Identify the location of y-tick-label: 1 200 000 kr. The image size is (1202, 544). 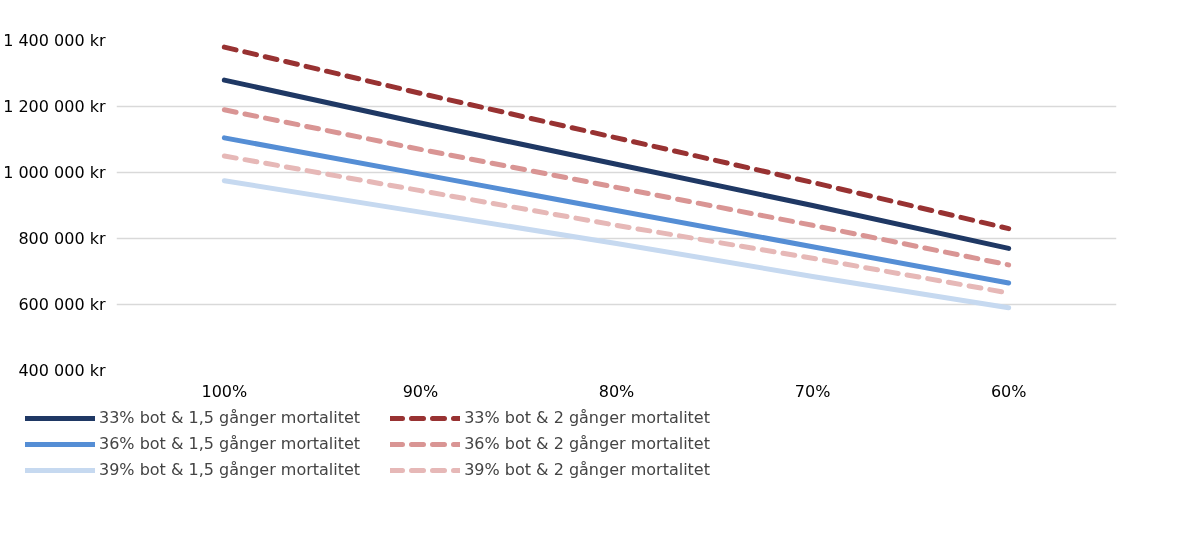
(54, 106).